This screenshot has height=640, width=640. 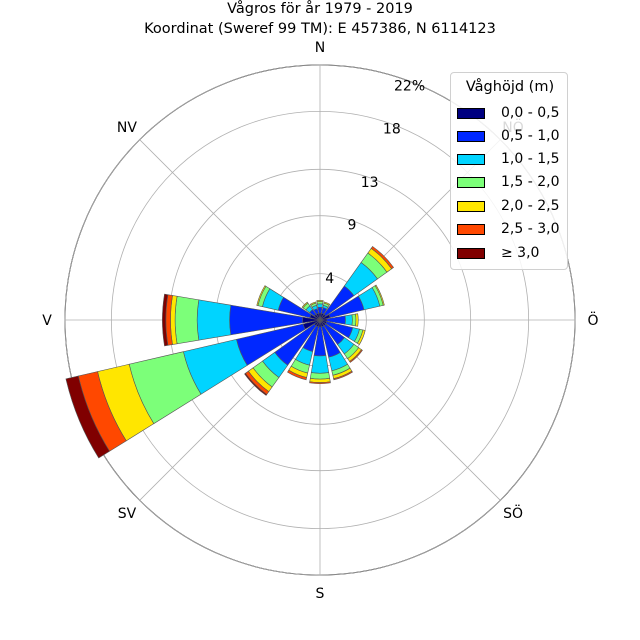 I want to click on legend-title: Våghöjd (m), so click(x=510, y=87).